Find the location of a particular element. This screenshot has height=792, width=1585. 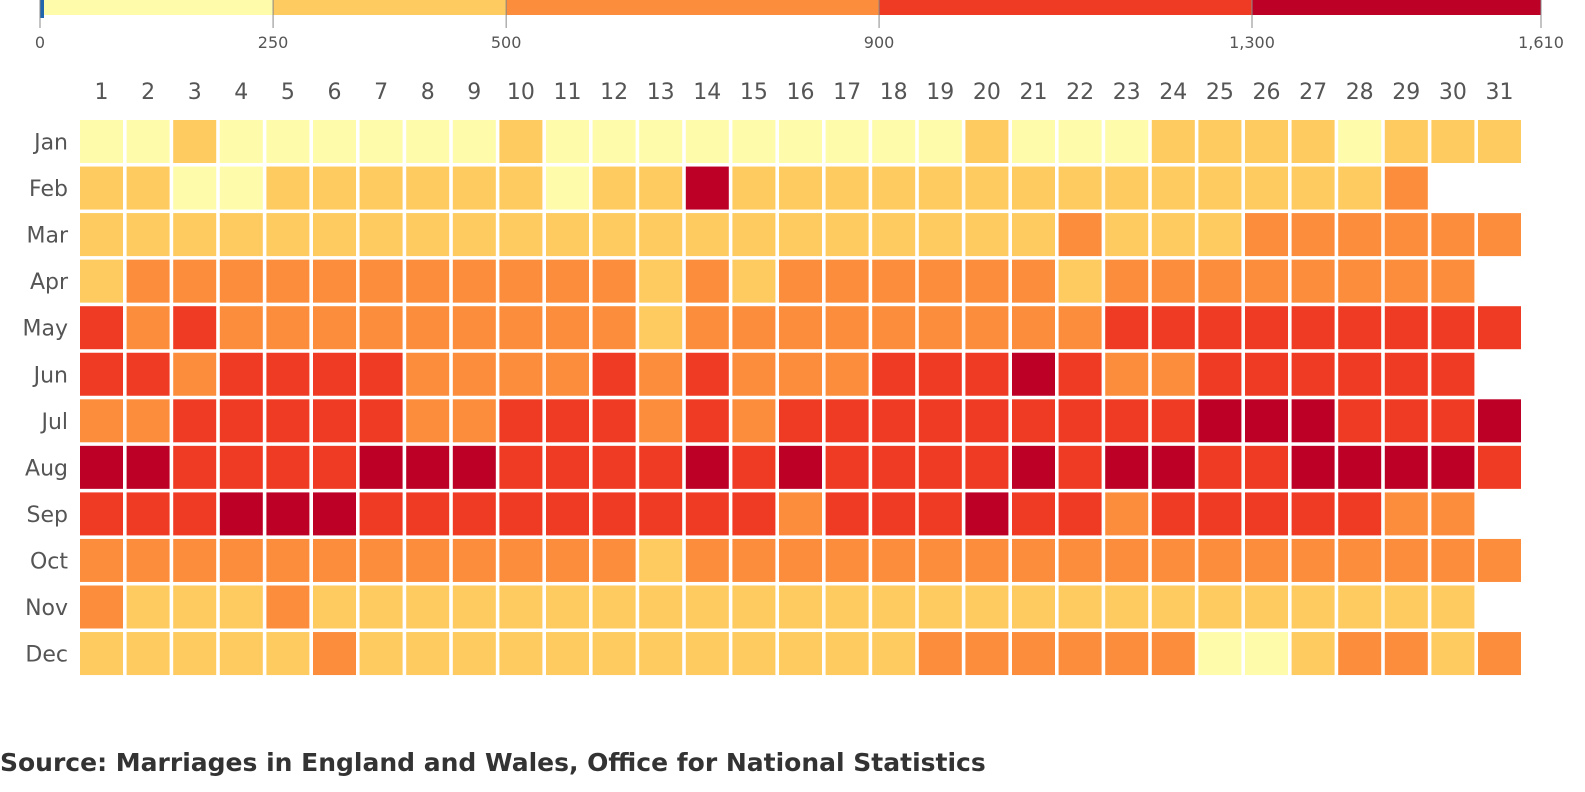

month-label-jul: Jul is located at coordinates (53, 422).